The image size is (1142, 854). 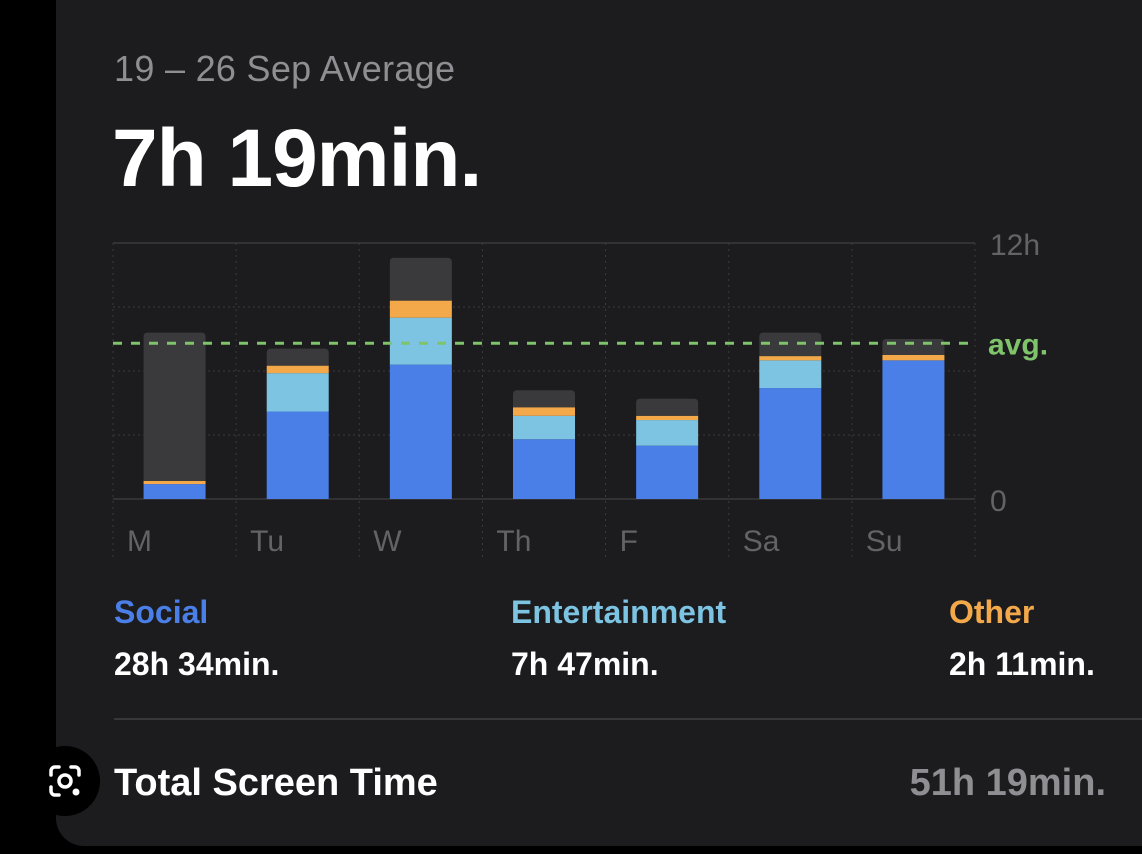 I want to click on period-label: 19 – 26 Sep Average, so click(x=285, y=68).